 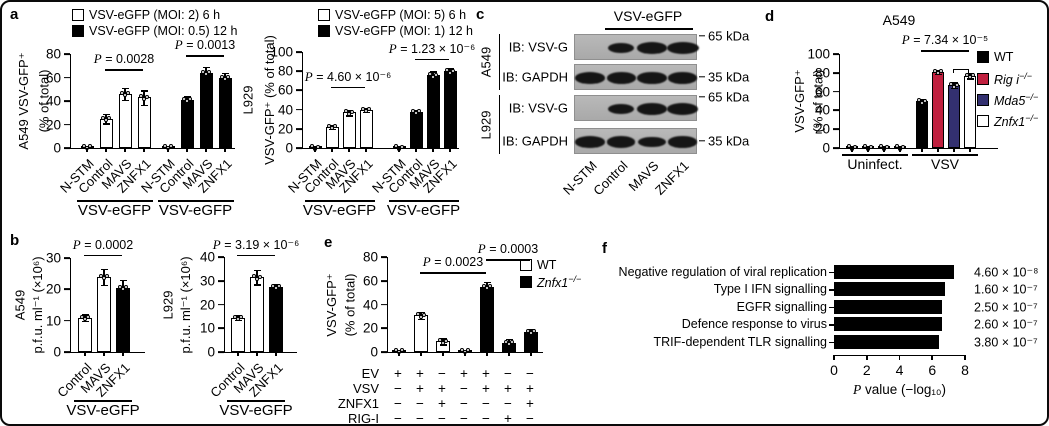 I want to click on sign-row-label: VSV, so click(x=365, y=388).